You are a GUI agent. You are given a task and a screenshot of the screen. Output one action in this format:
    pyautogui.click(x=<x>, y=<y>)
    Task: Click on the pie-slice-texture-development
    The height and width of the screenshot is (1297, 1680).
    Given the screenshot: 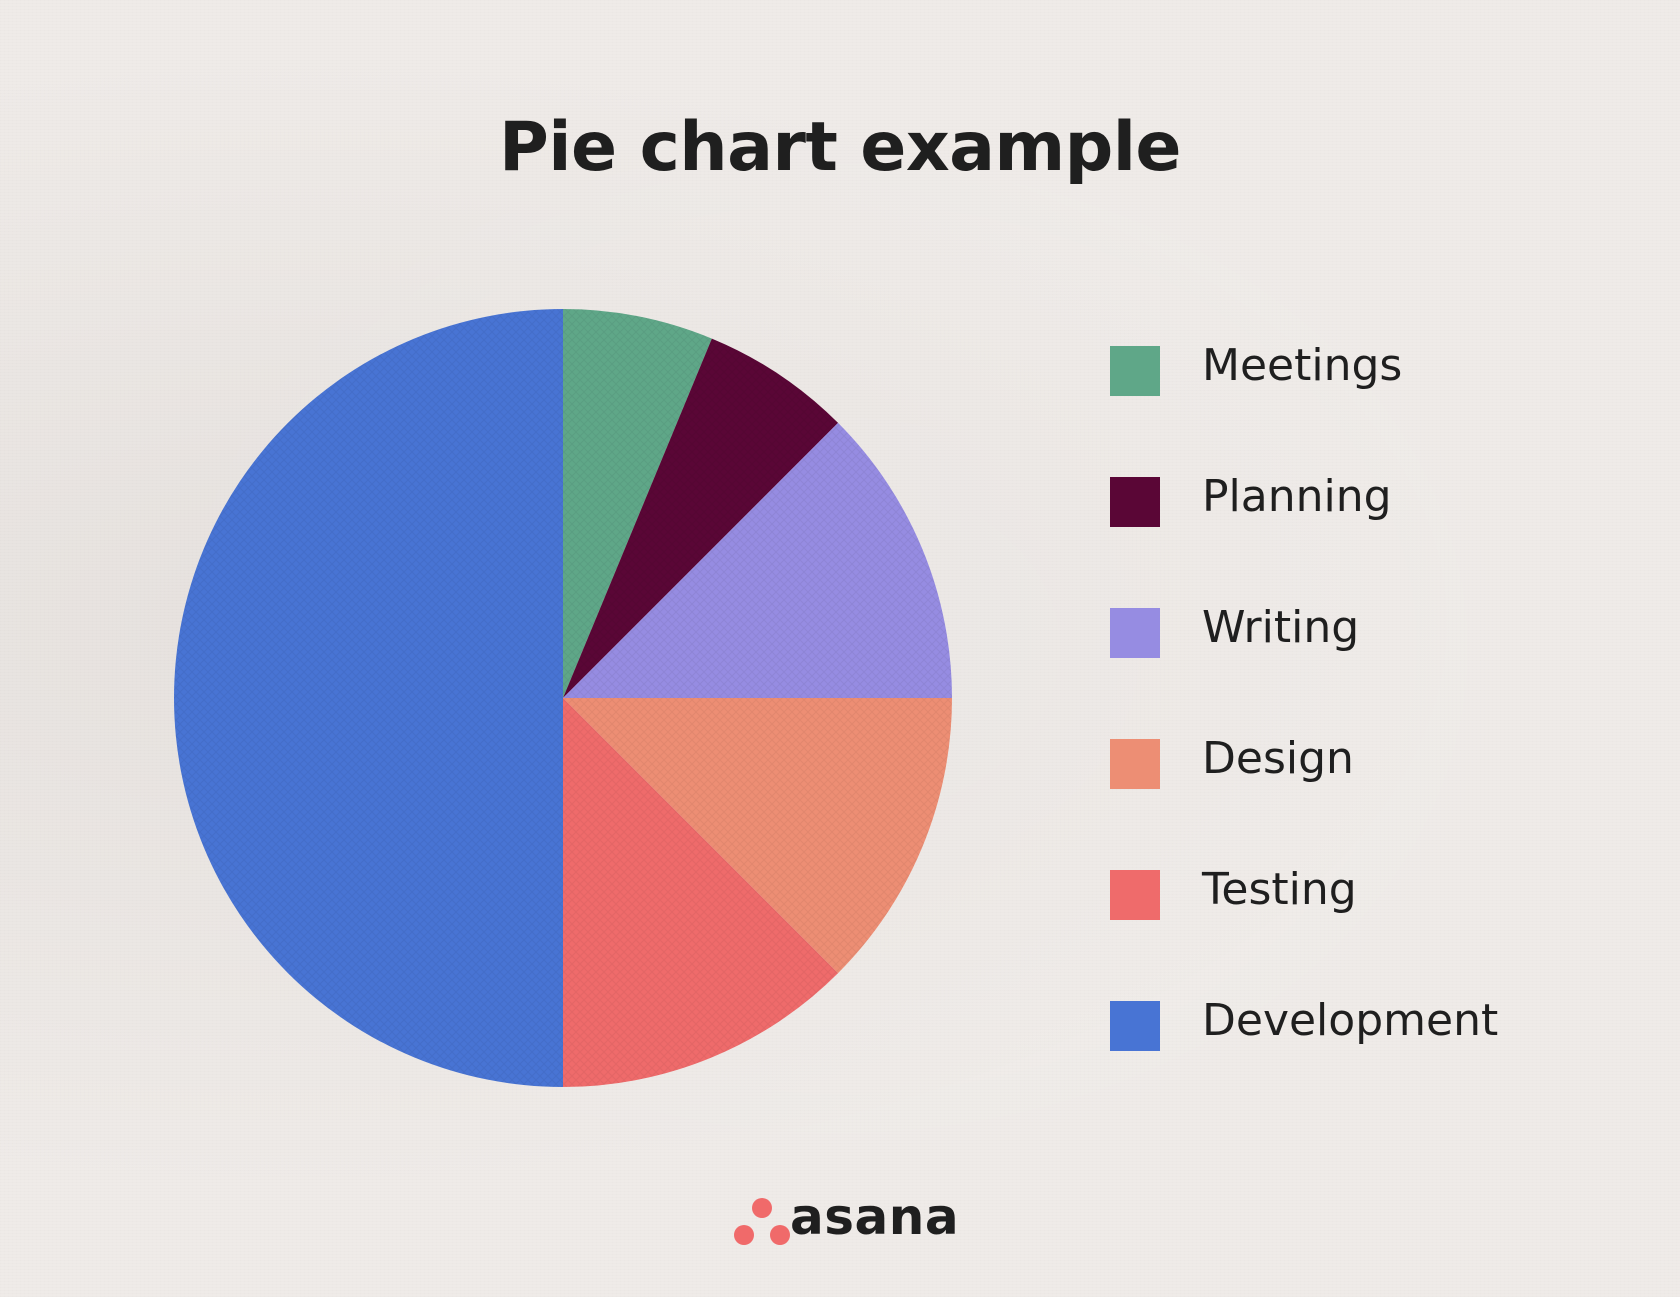 What is the action you would take?
    pyautogui.click(x=368, y=698)
    